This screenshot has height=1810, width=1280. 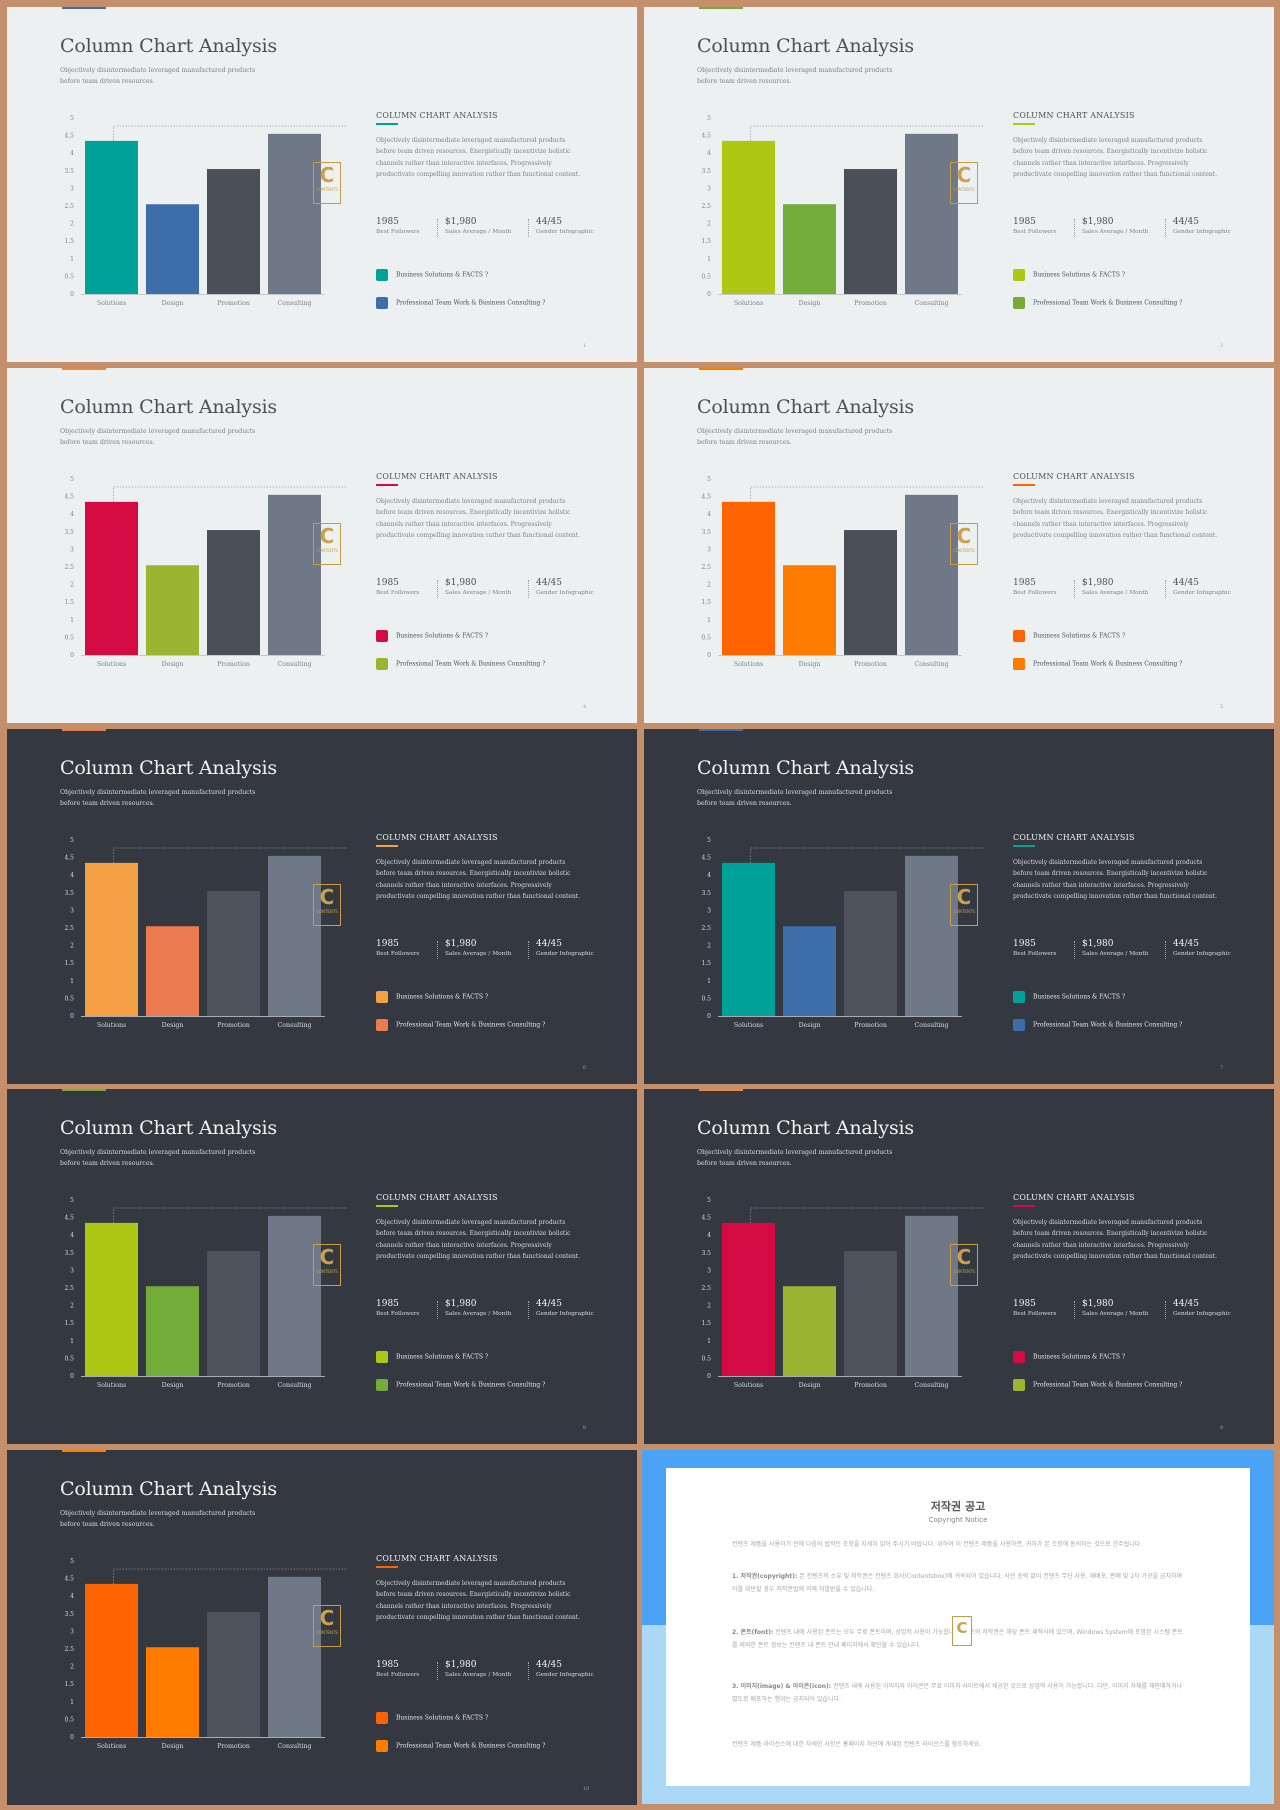 I want to click on page-number: 1, so click(x=585, y=346).